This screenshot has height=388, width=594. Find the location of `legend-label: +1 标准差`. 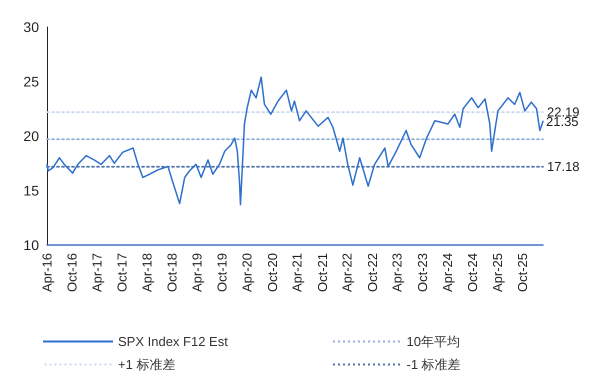

legend-label: +1 标准差 is located at coordinates (147, 364).